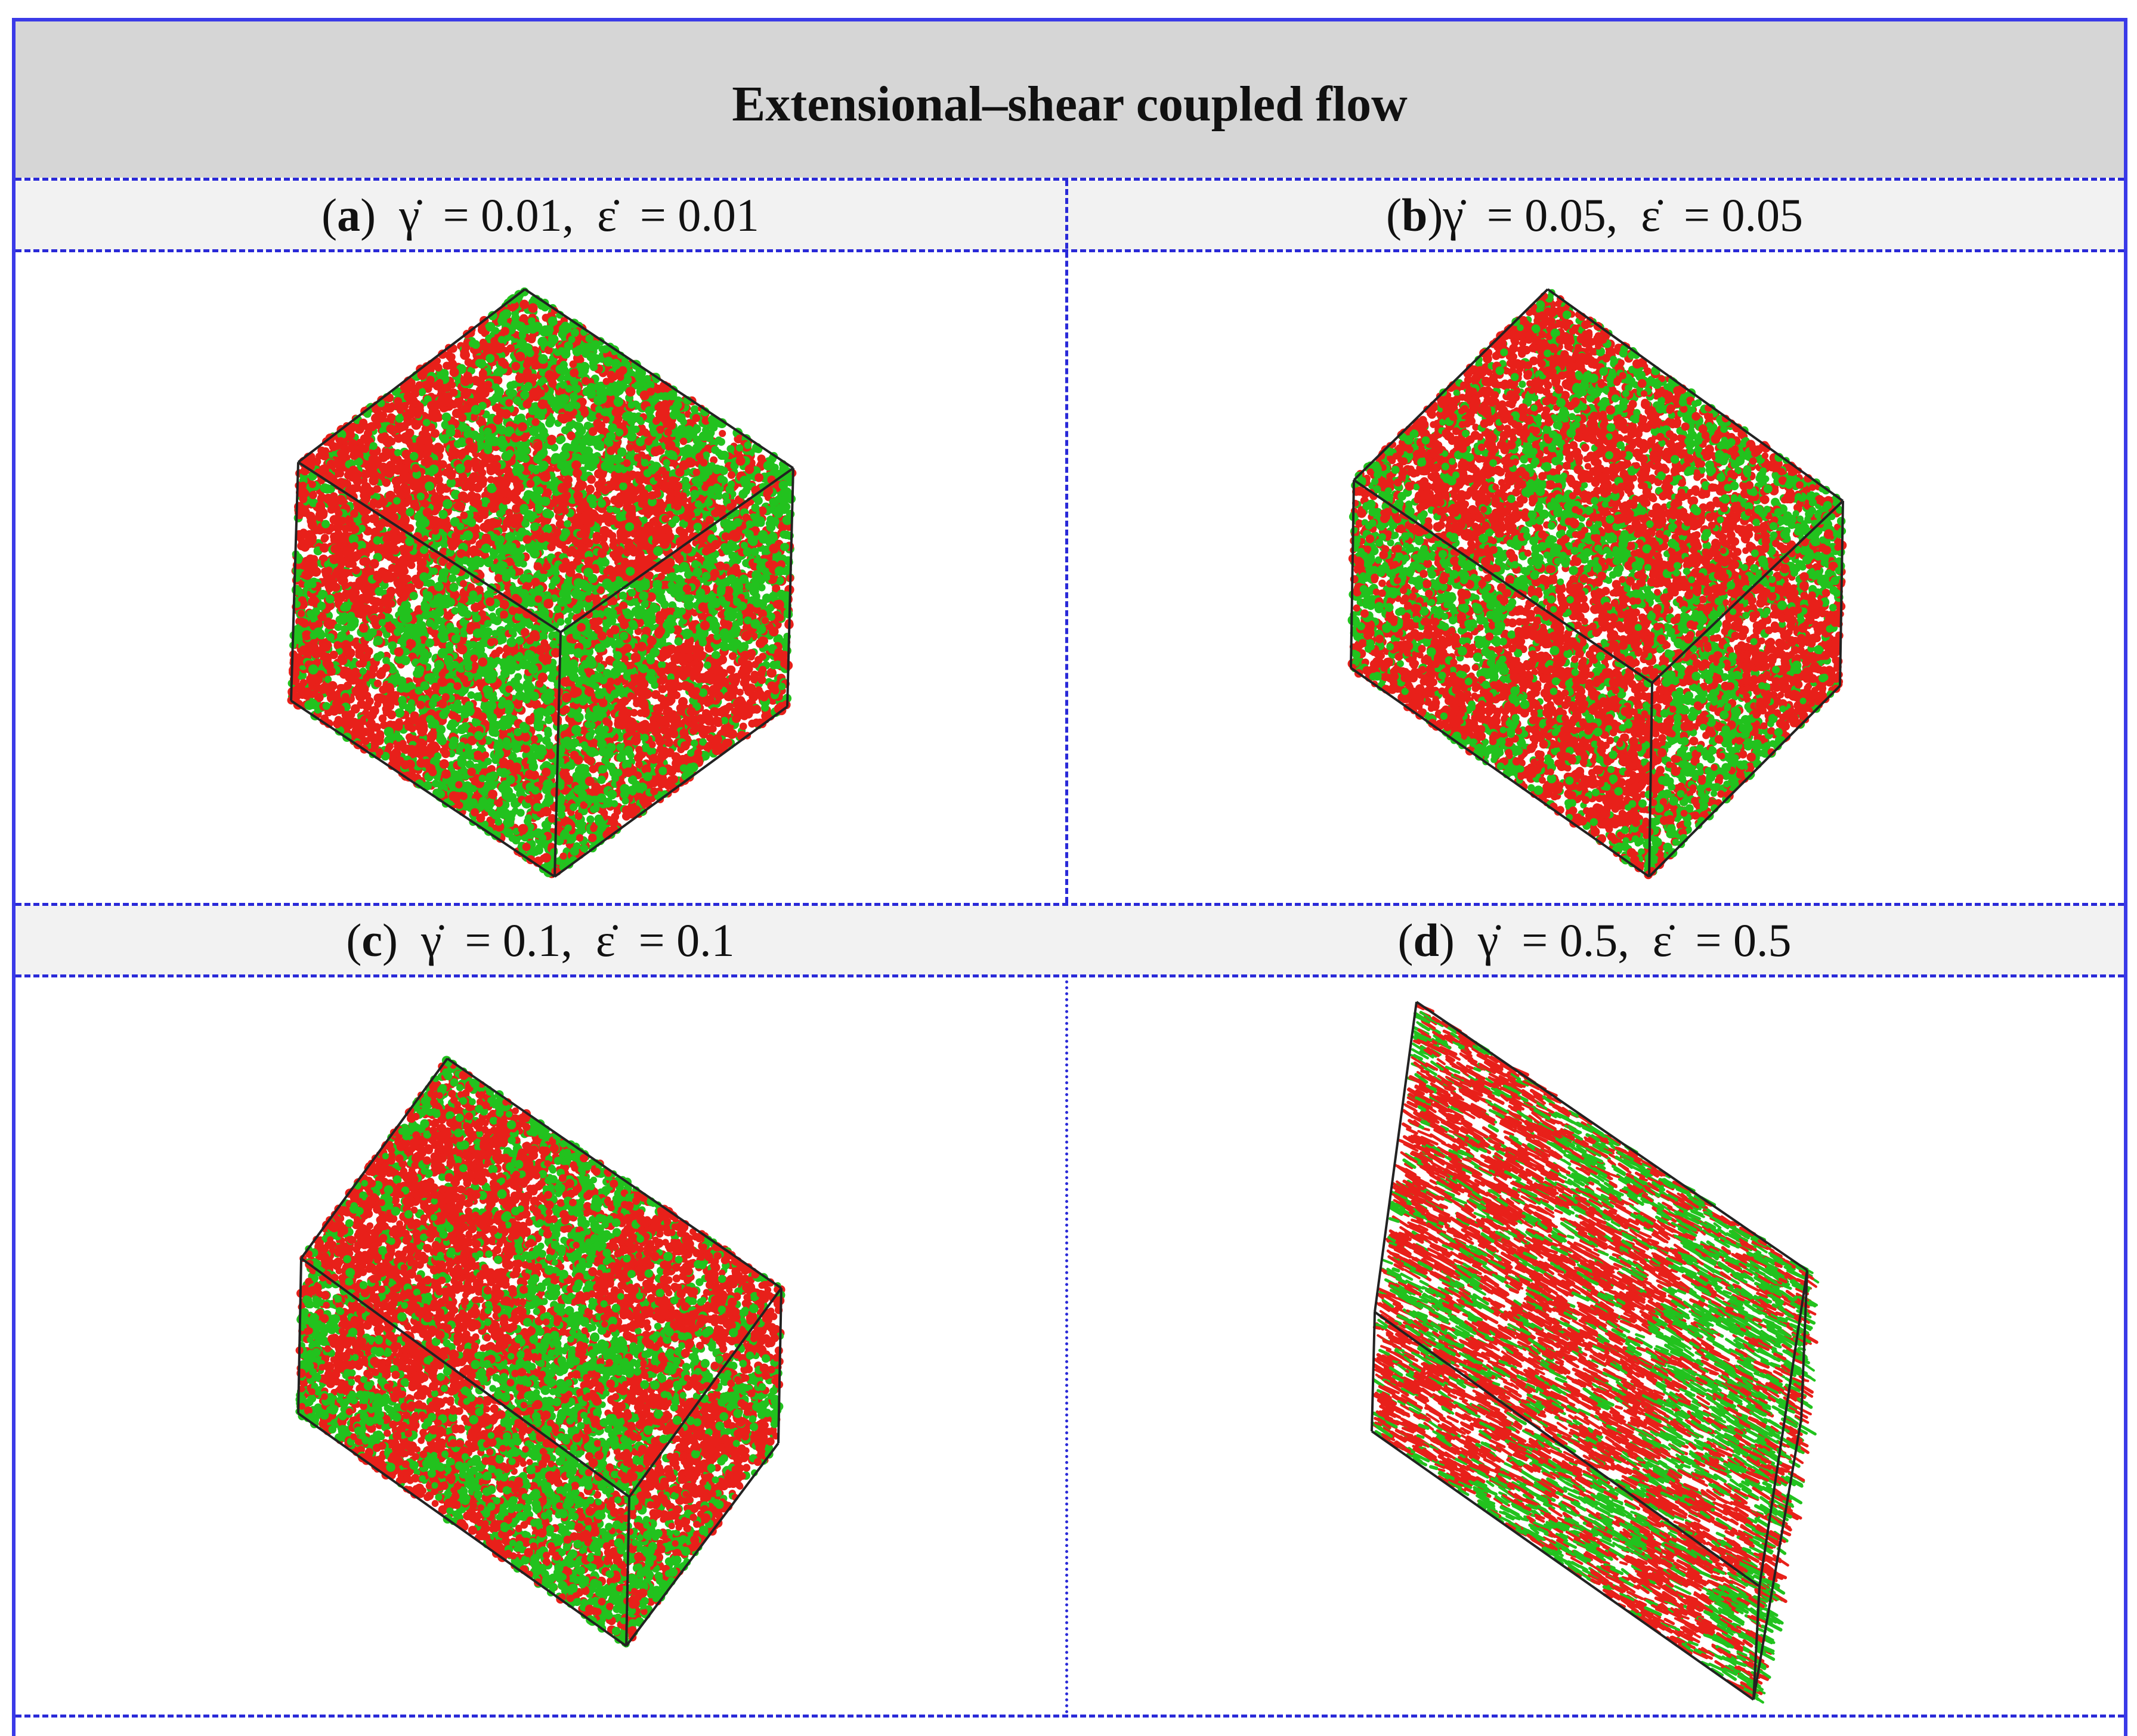 The width and height of the screenshot is (2137, 1736). What do you see at coordinates (1594, 215) in the screenshot?
I see `panel-b-label: (b) γ̇ = 0.05, ε̇ = 0.05` at bounding box center [1594, 215].